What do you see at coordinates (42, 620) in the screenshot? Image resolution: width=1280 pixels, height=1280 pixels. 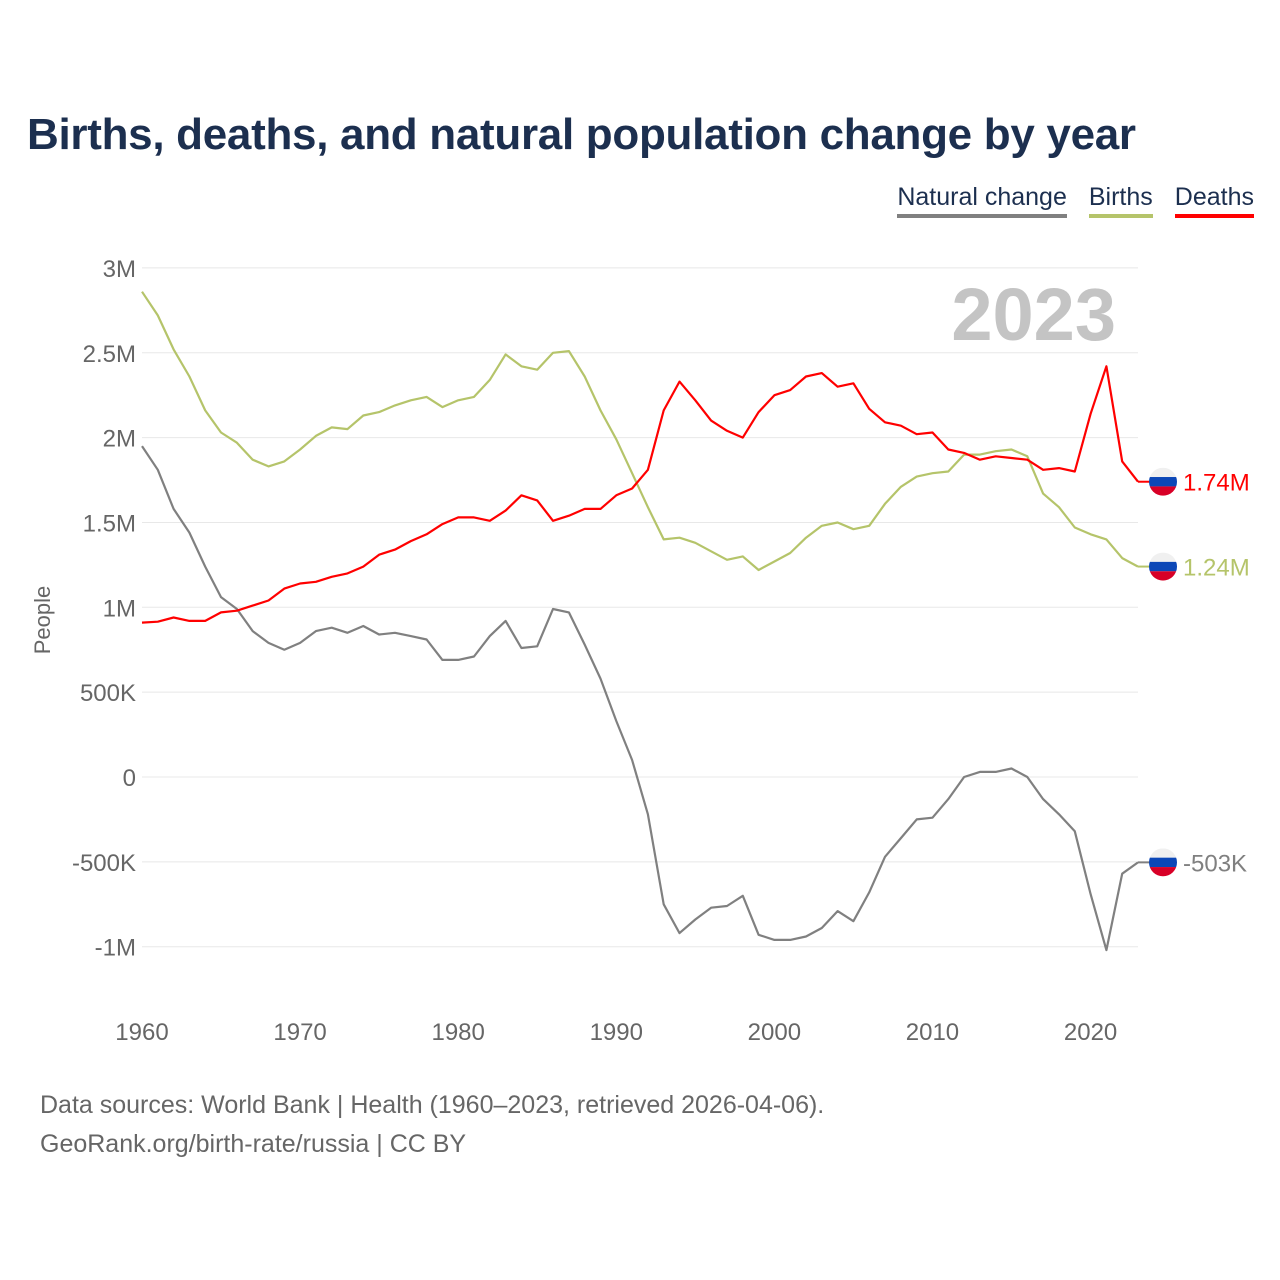 I see `y-axis-label: People` at bounding box center [42, 620].